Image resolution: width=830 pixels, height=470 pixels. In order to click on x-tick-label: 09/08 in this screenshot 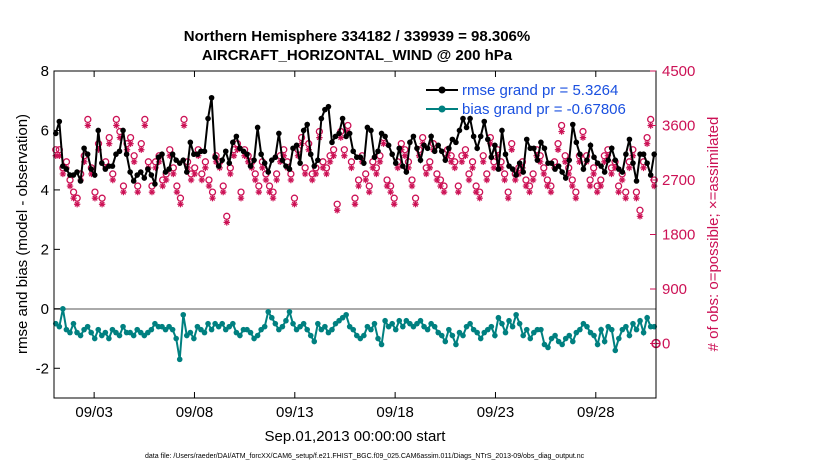, I will do `click(195, 412)`.